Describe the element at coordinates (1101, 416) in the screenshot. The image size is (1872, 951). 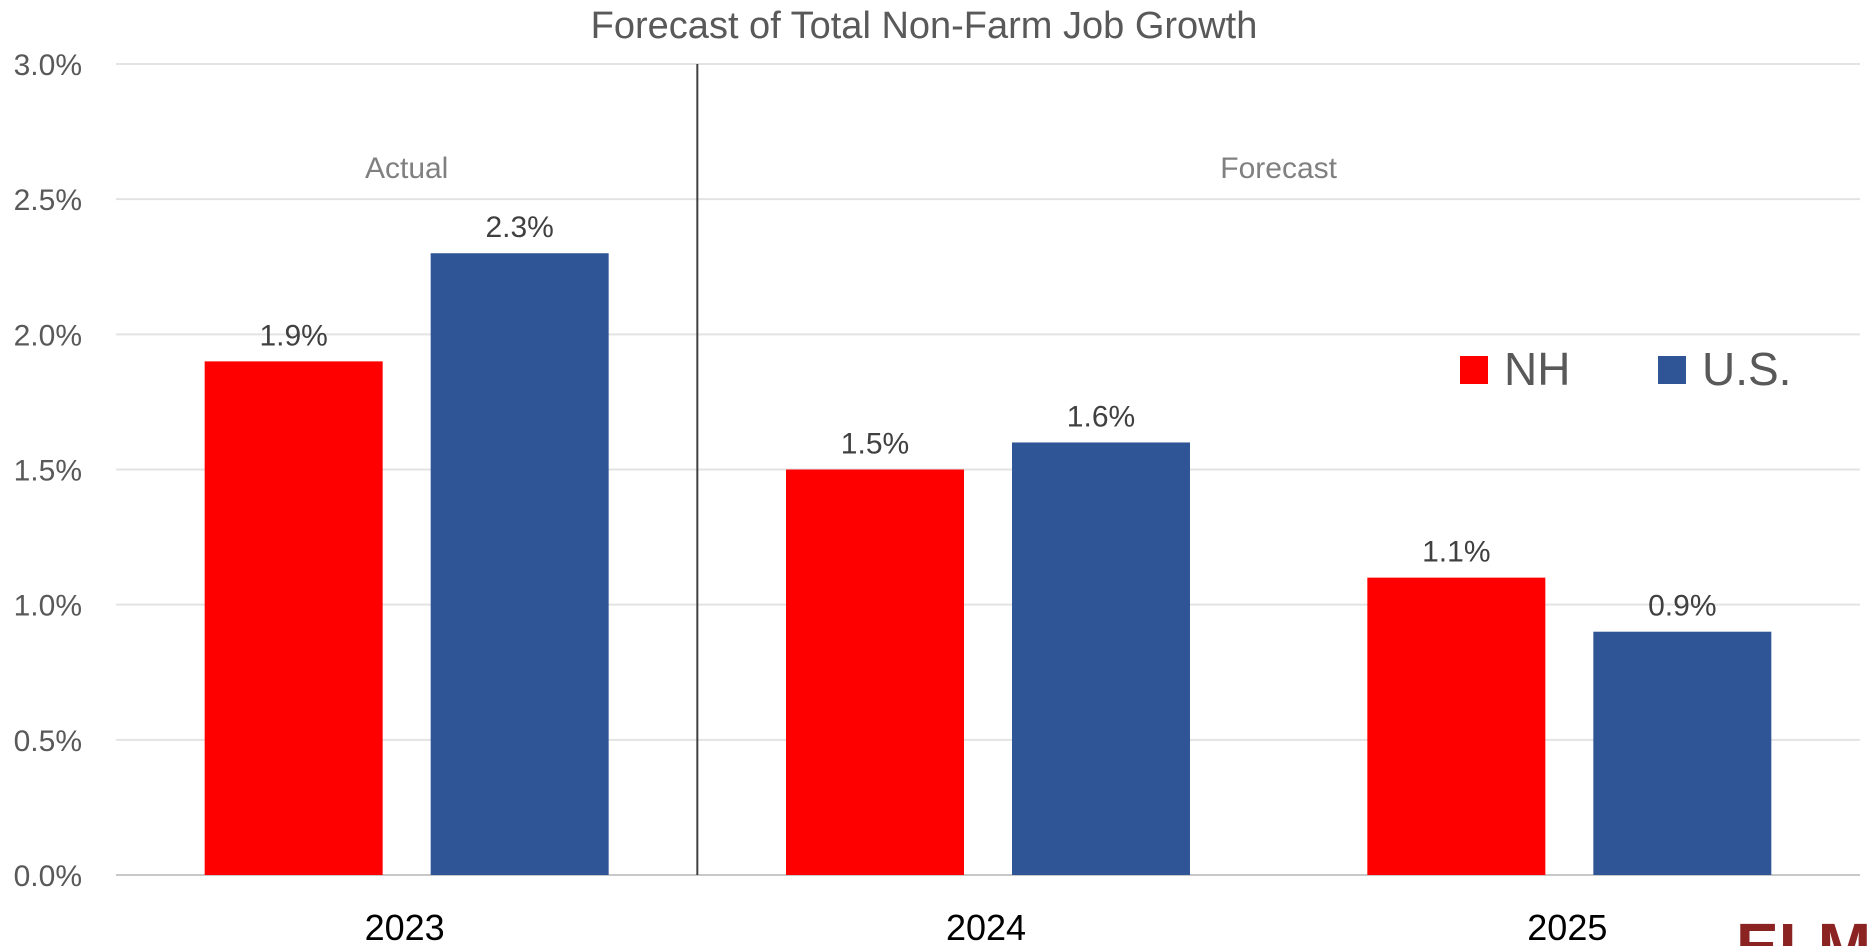
I see `data-label: 1.6%` at that location.